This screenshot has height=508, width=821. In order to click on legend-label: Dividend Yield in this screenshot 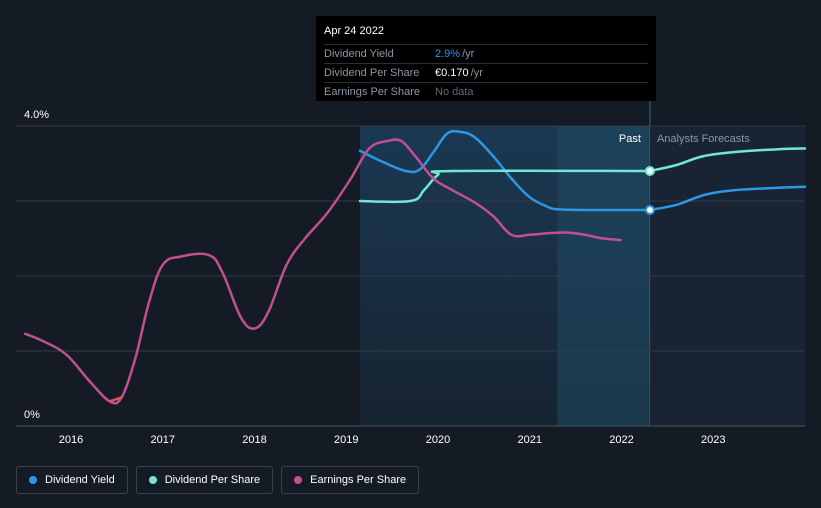, I will do `click(80, 480)`.